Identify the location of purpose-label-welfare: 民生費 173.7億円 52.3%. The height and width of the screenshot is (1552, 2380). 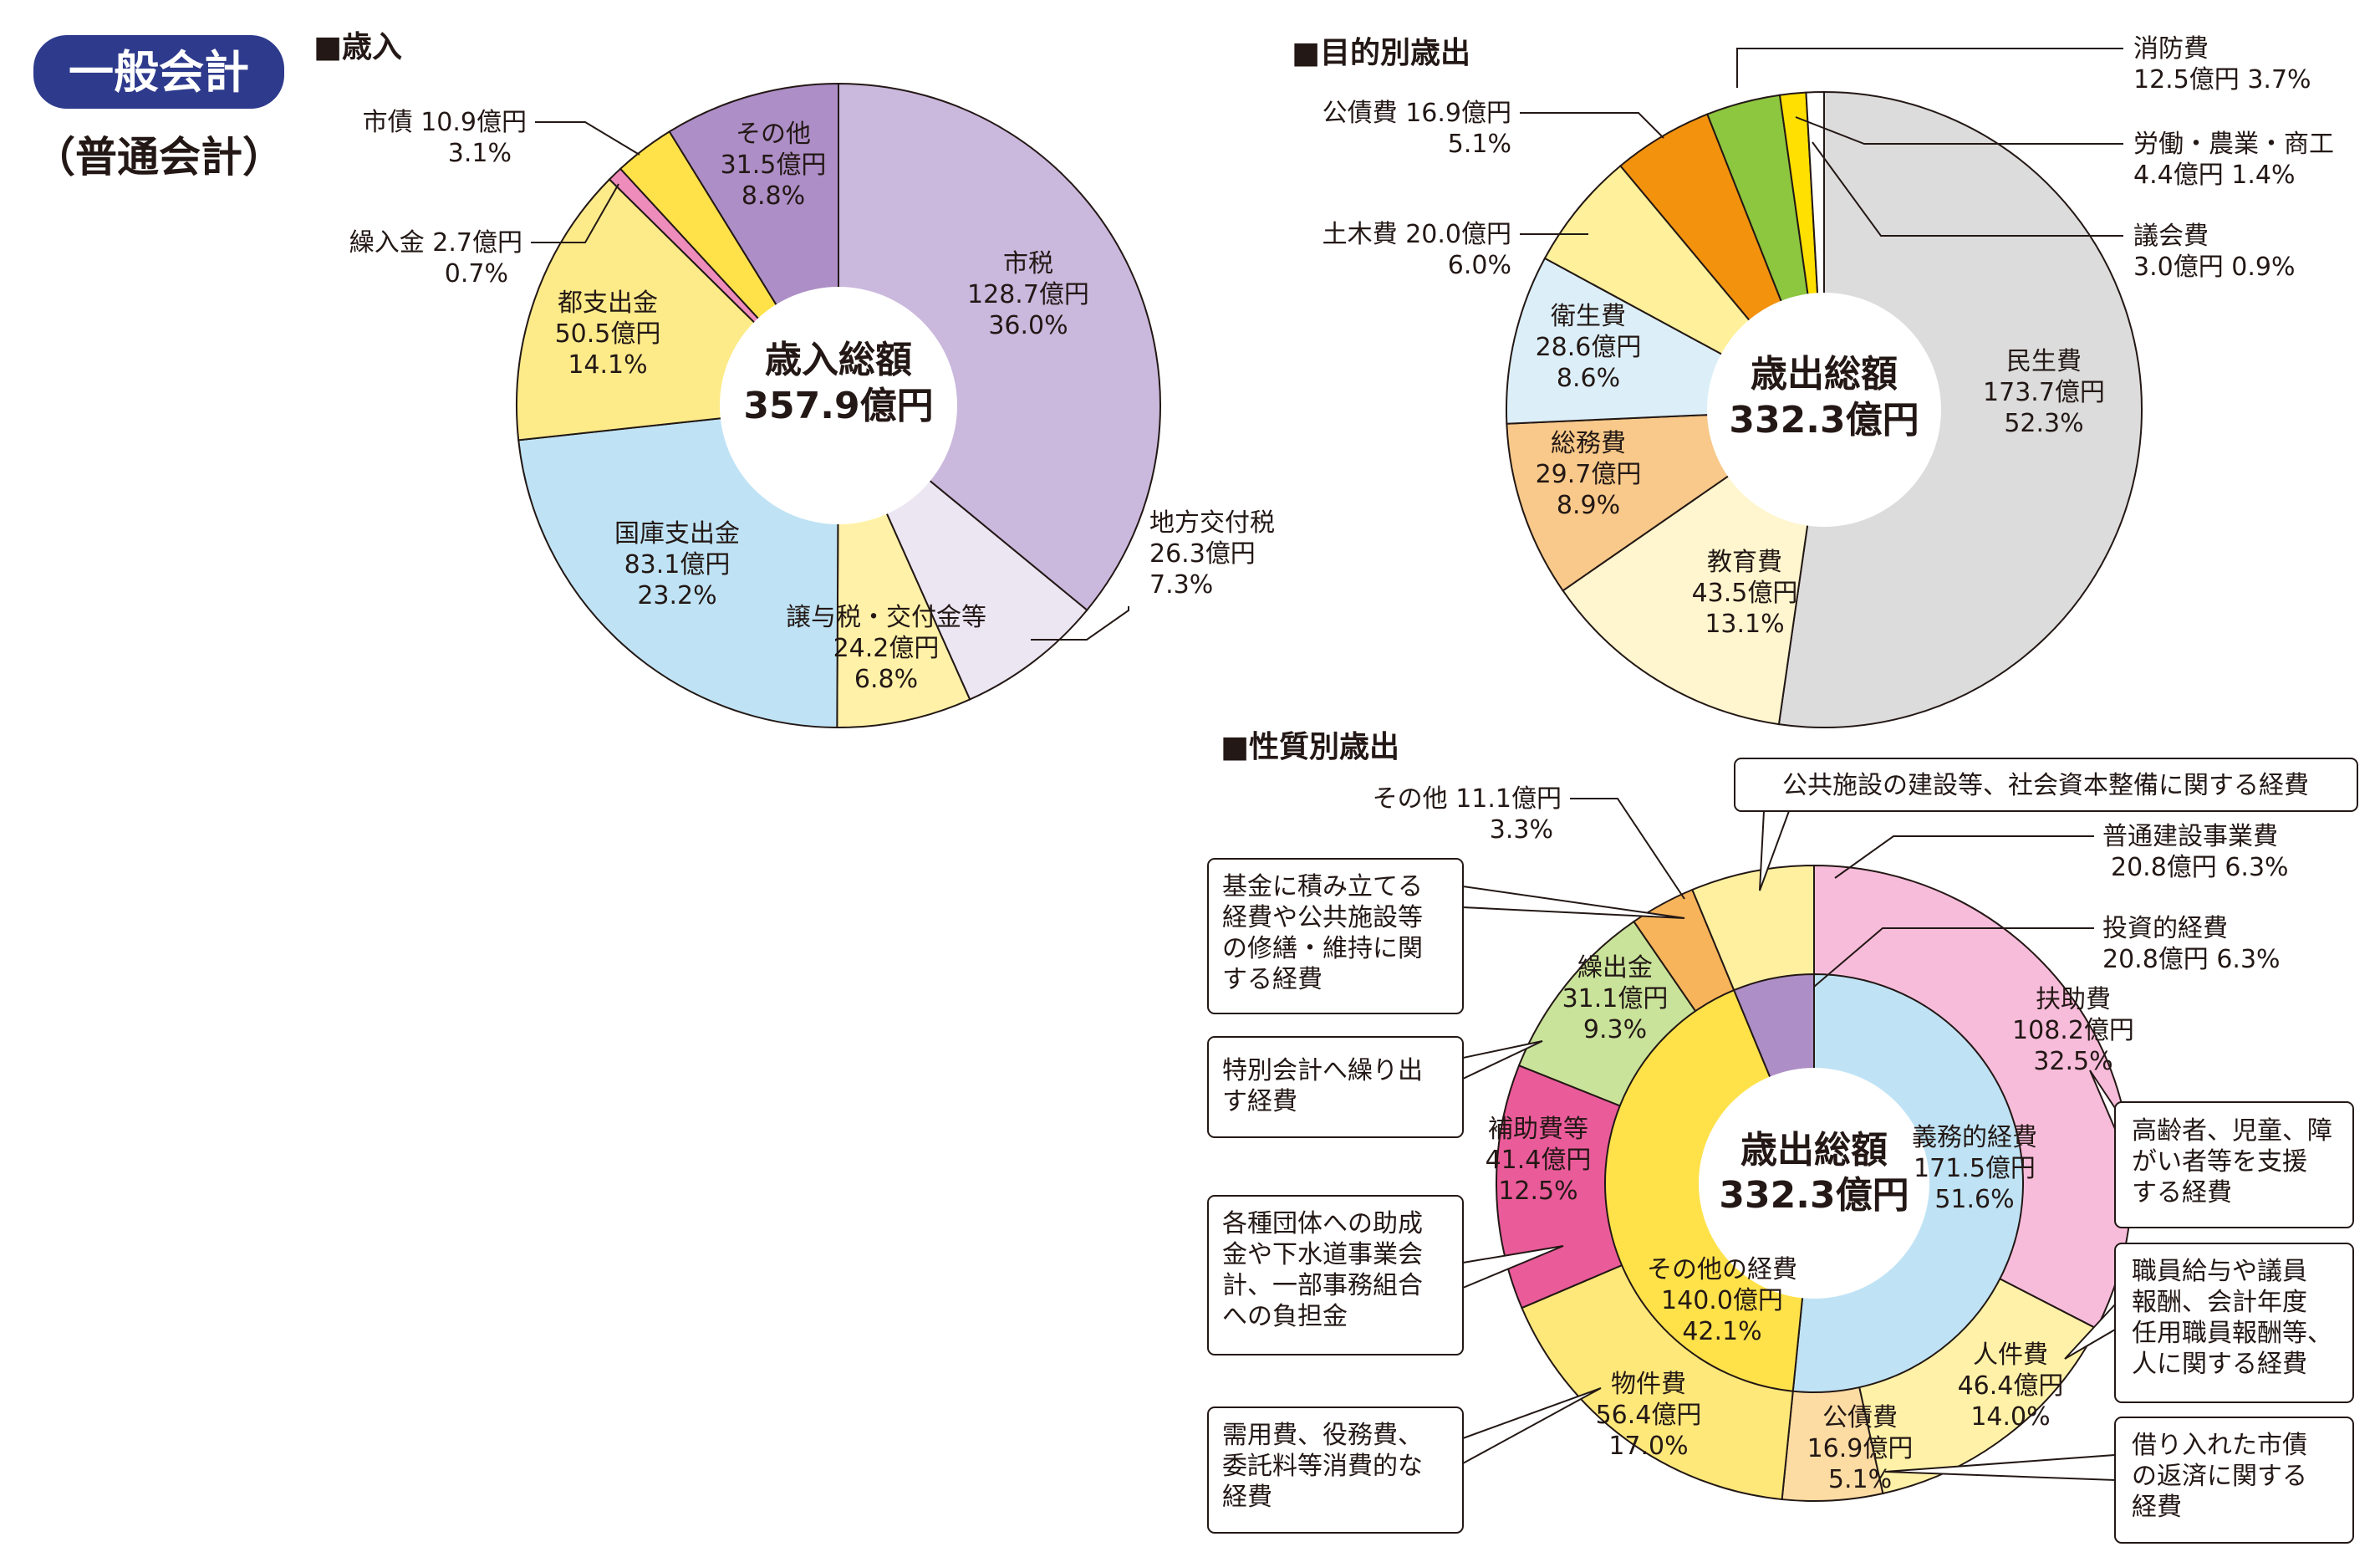
(2044, 392).